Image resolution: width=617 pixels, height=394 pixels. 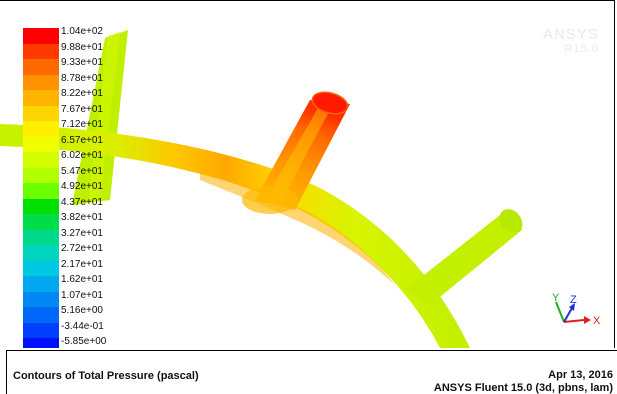 What do you see at coordinates (106, 376) in the screenshot?
I see `contour-title: Contours of Total Pressure (pascal)` at bounding box center [106, 376].